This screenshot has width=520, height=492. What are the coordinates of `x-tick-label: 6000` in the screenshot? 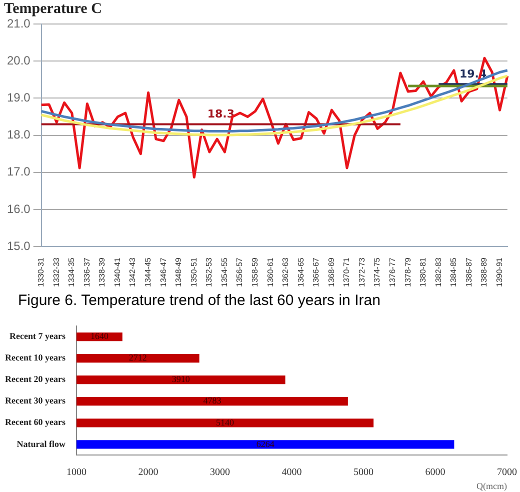 It's located at (435, 472).